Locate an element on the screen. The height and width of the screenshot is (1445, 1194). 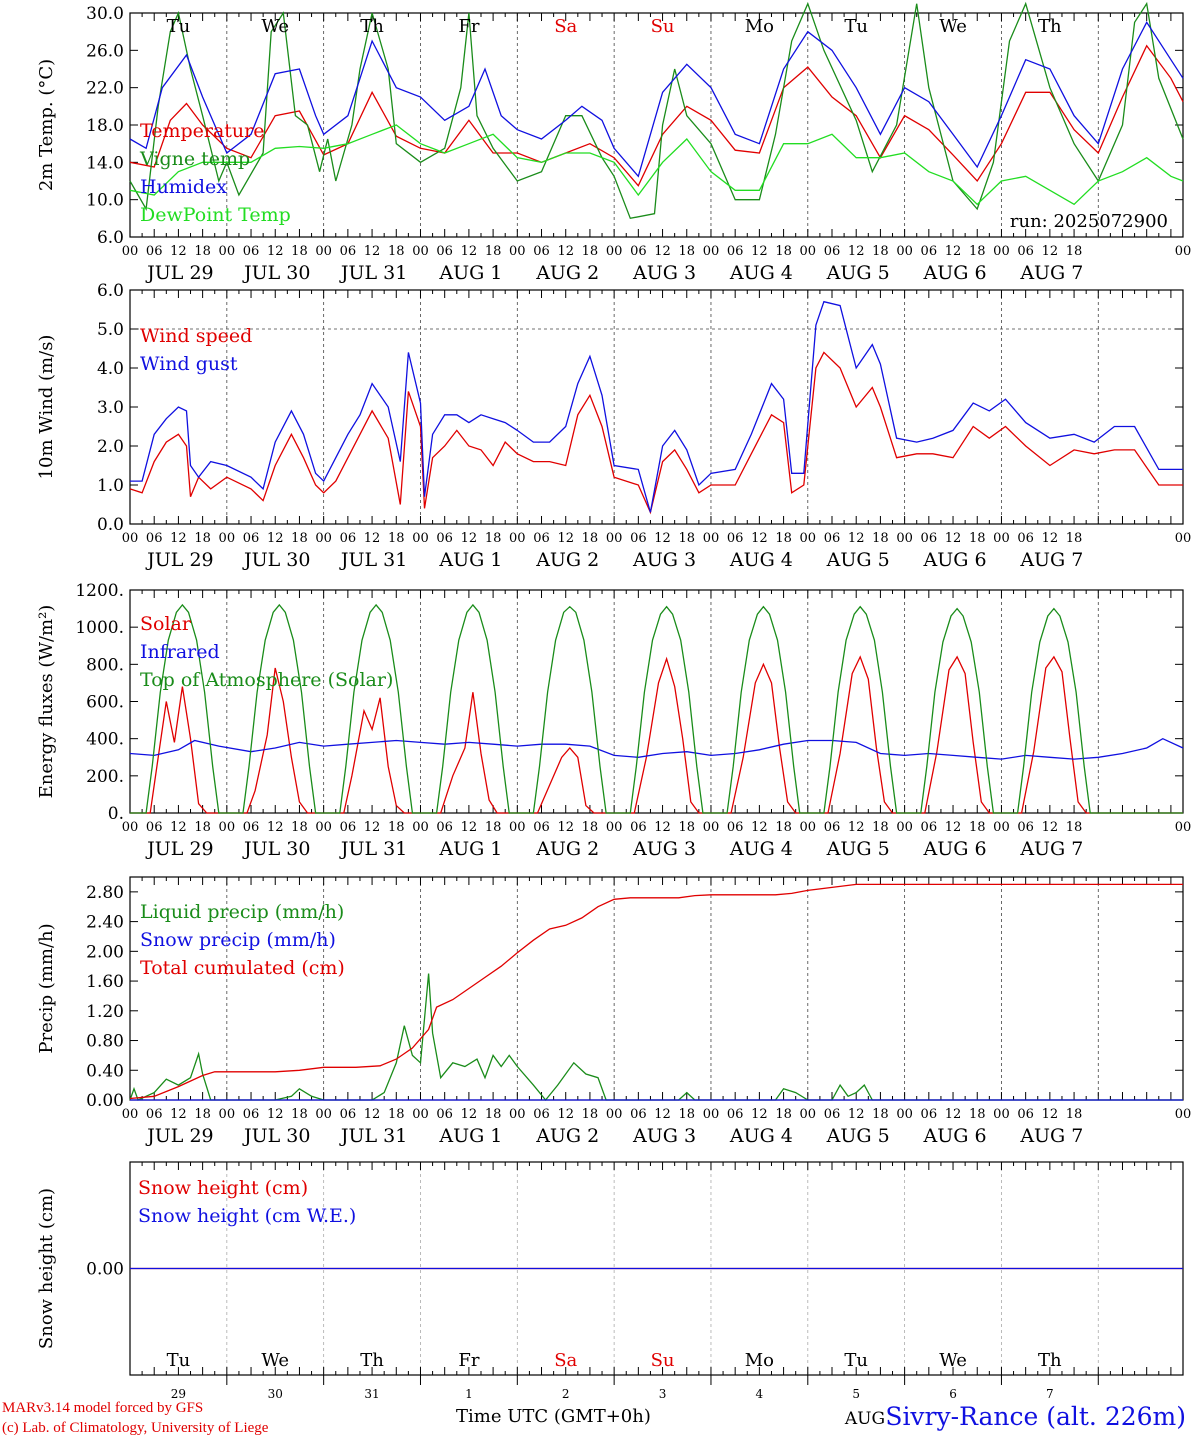
date-label: JUL 31 is located at coordinates (373, 560).